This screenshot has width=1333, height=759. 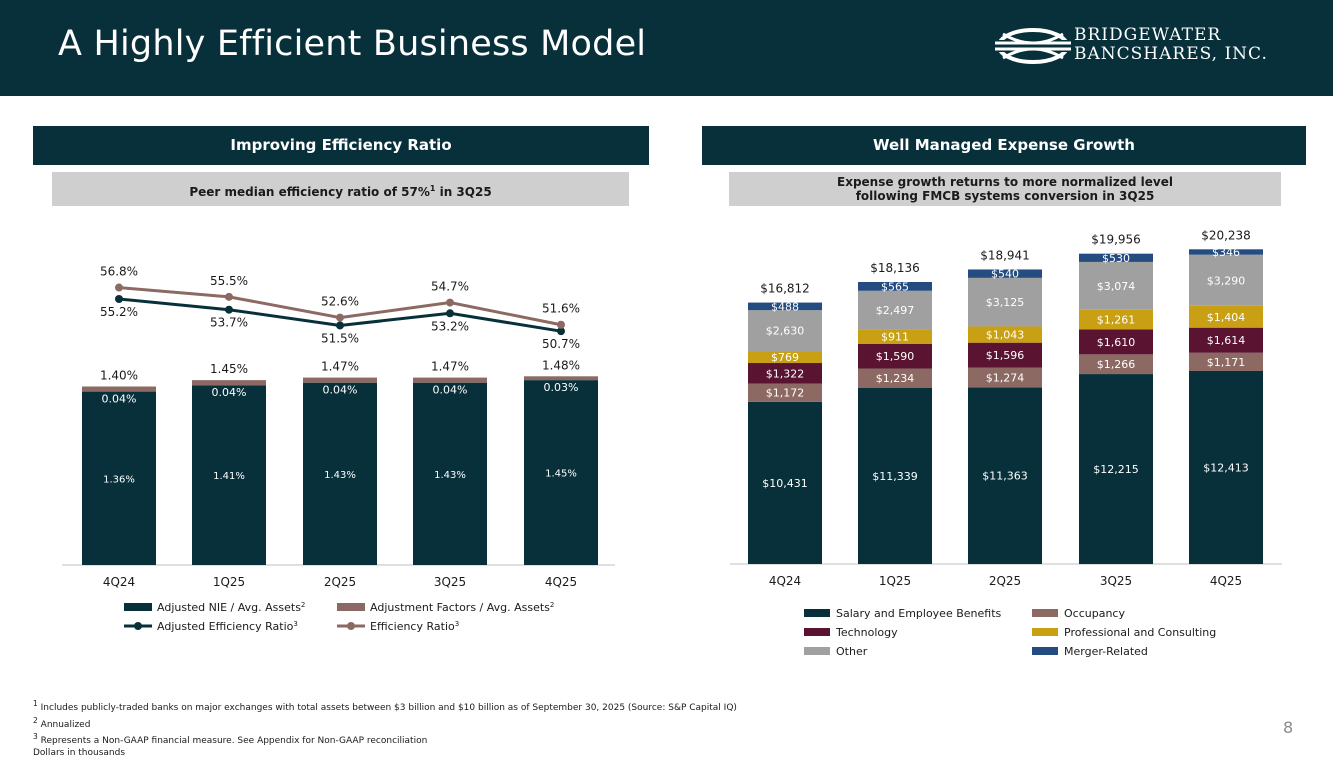 I want to click on data-label: $12,413, so click(x=1226, y=467).